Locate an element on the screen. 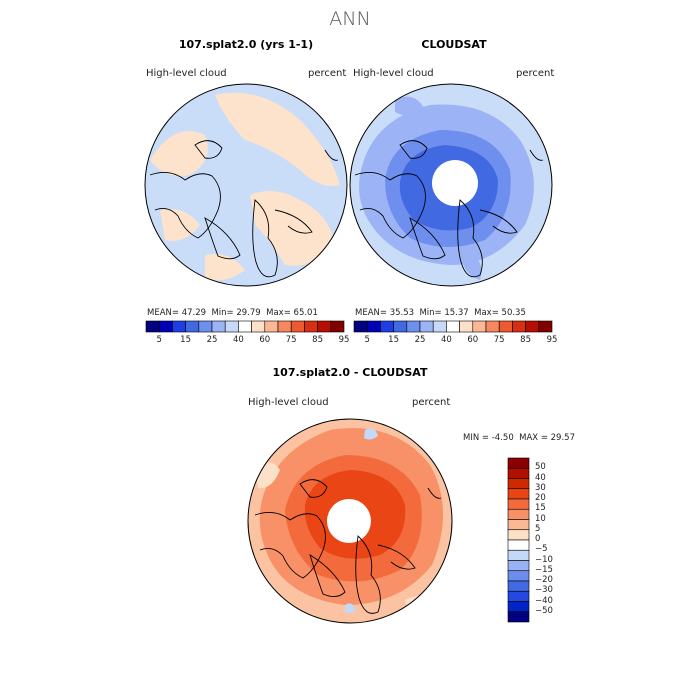 The width and height of the screenshot is (700, 700). panel2-mean: 35.53 is located at coordinates (402, 313).